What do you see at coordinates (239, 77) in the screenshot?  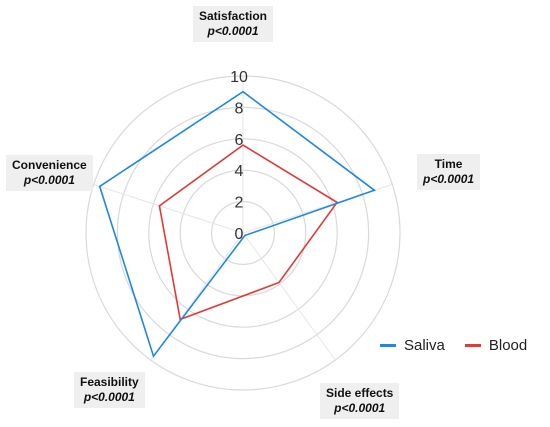 I see `radial-tick-label: 10` at bounding box center [239, 77].